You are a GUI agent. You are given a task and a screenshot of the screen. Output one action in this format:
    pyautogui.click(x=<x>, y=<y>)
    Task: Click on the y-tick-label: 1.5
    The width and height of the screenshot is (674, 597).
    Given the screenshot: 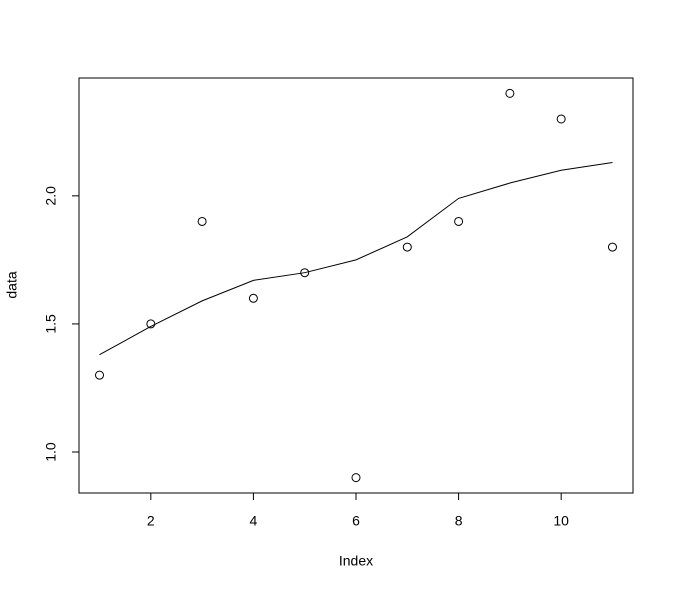 What is the action you would take?
    pyautogui.click(x=51, y=324)
    